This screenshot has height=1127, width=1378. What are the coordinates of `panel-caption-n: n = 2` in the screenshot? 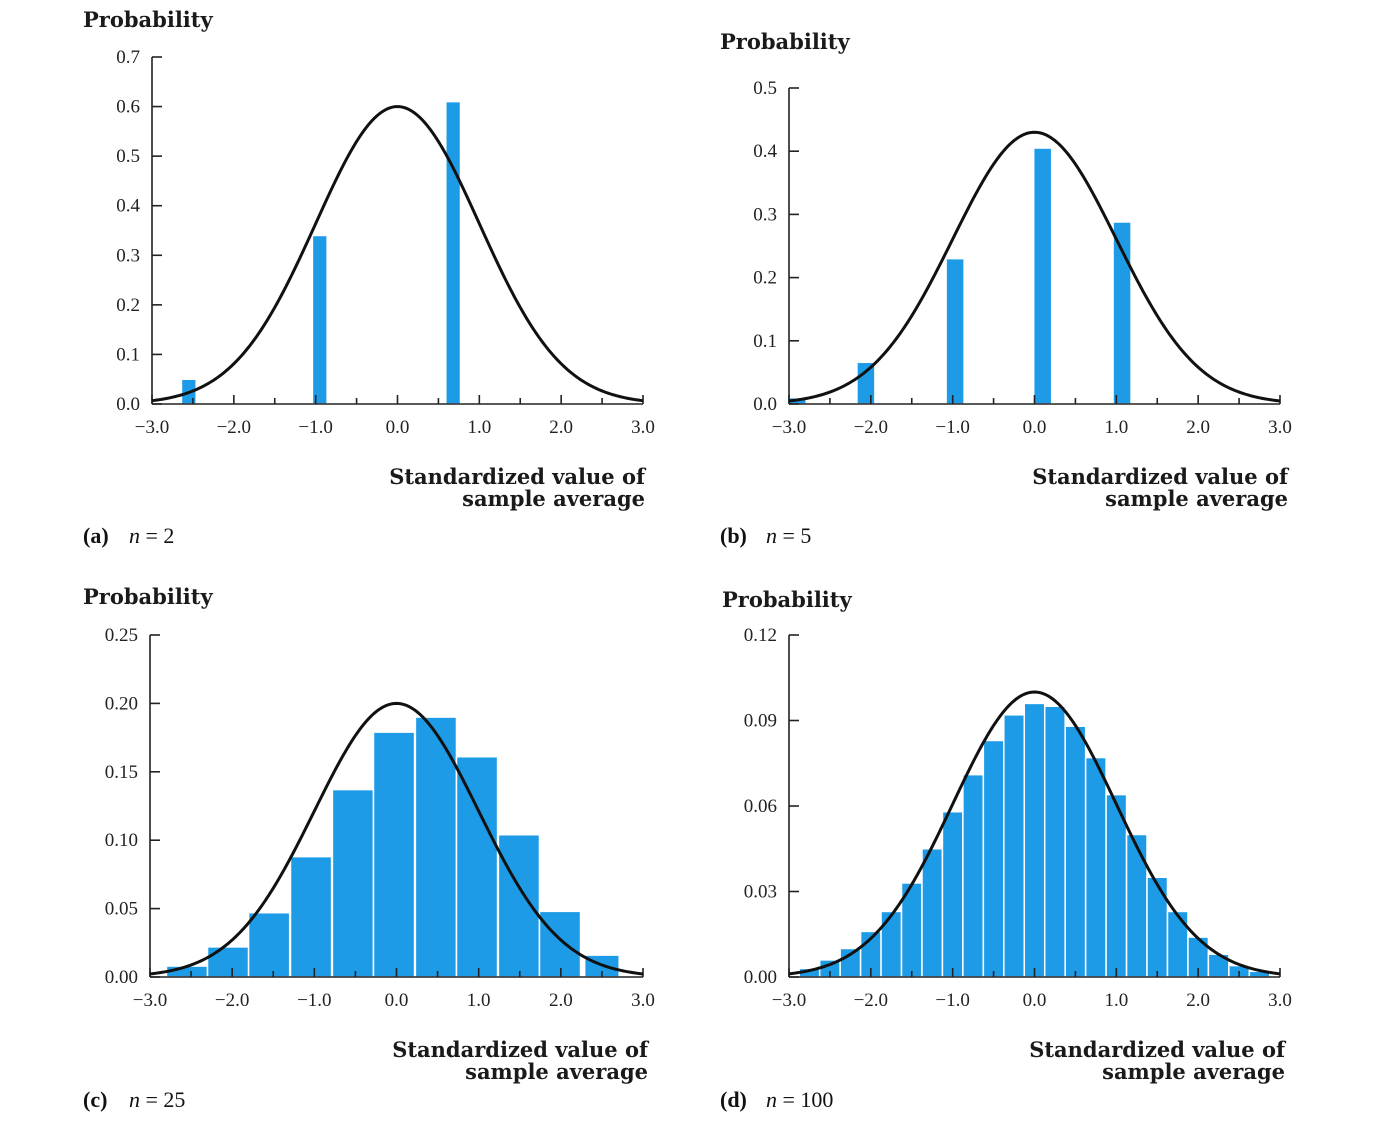 It's located at (151, 535).